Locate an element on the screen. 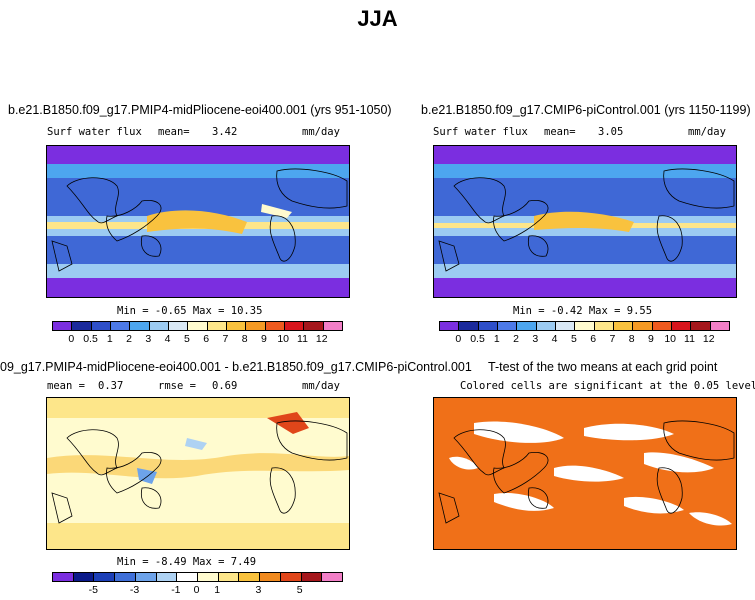  panel1-variable: Surf water flux is located at coordinates (94, 132).